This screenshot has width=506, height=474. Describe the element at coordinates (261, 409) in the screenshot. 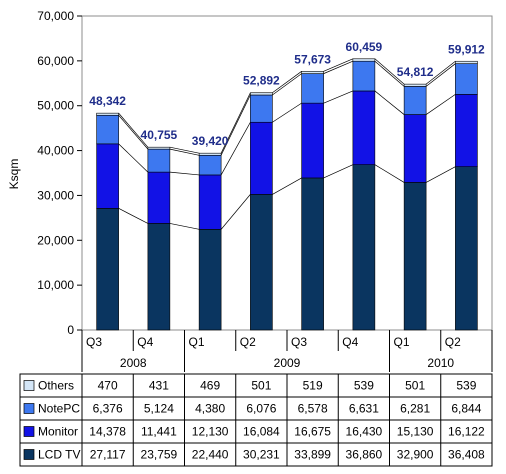

I see `data-table-cell: 6,076` at that location.